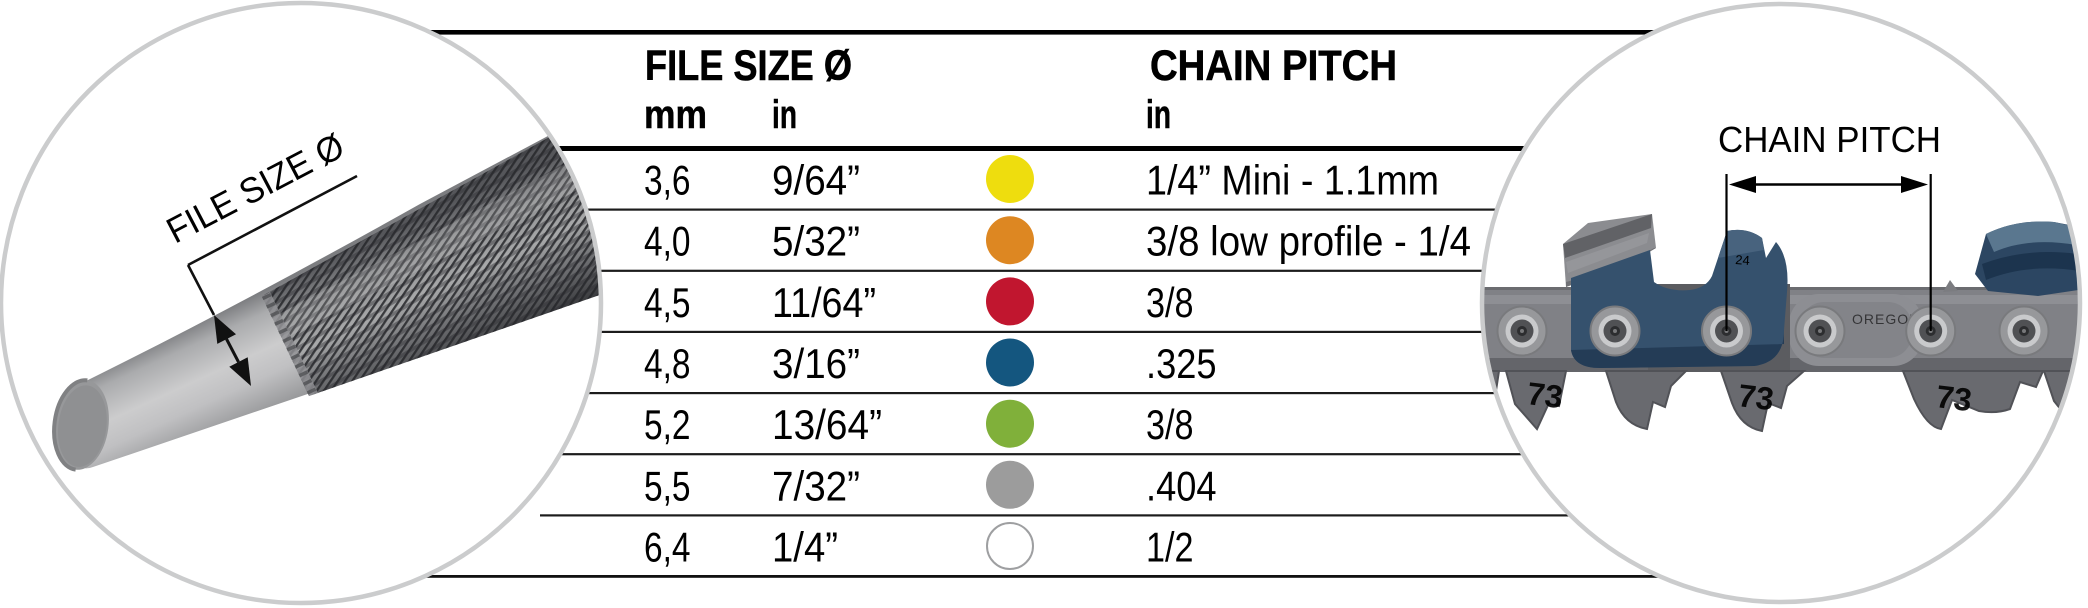 The width and height of the screenshot is (2088, 608). I want to click on svg-text: .325, so click(1181, 363).